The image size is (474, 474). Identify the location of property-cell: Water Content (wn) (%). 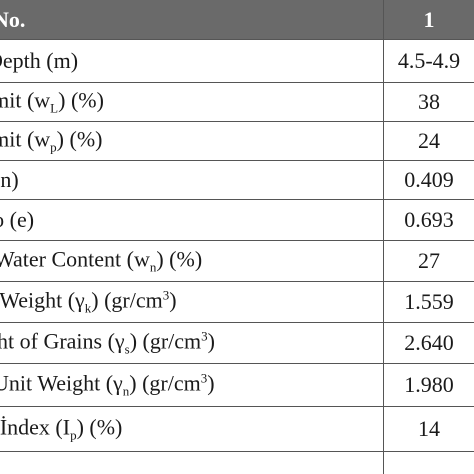
(191, 260).